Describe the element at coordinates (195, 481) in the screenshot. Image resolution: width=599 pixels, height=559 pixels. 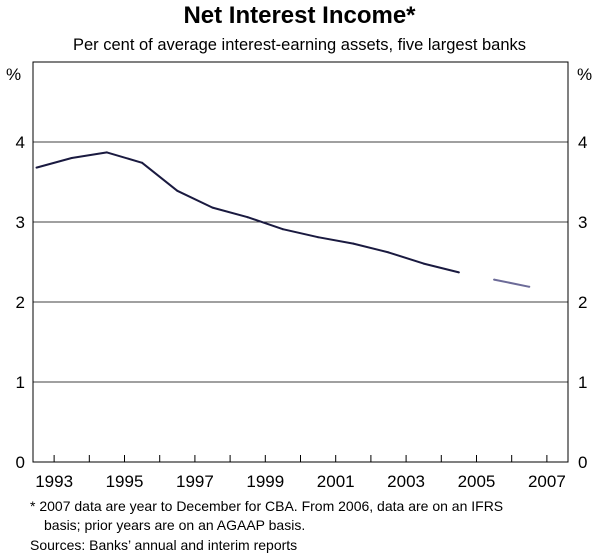
I see `x-tick-label: 1997` at that location.